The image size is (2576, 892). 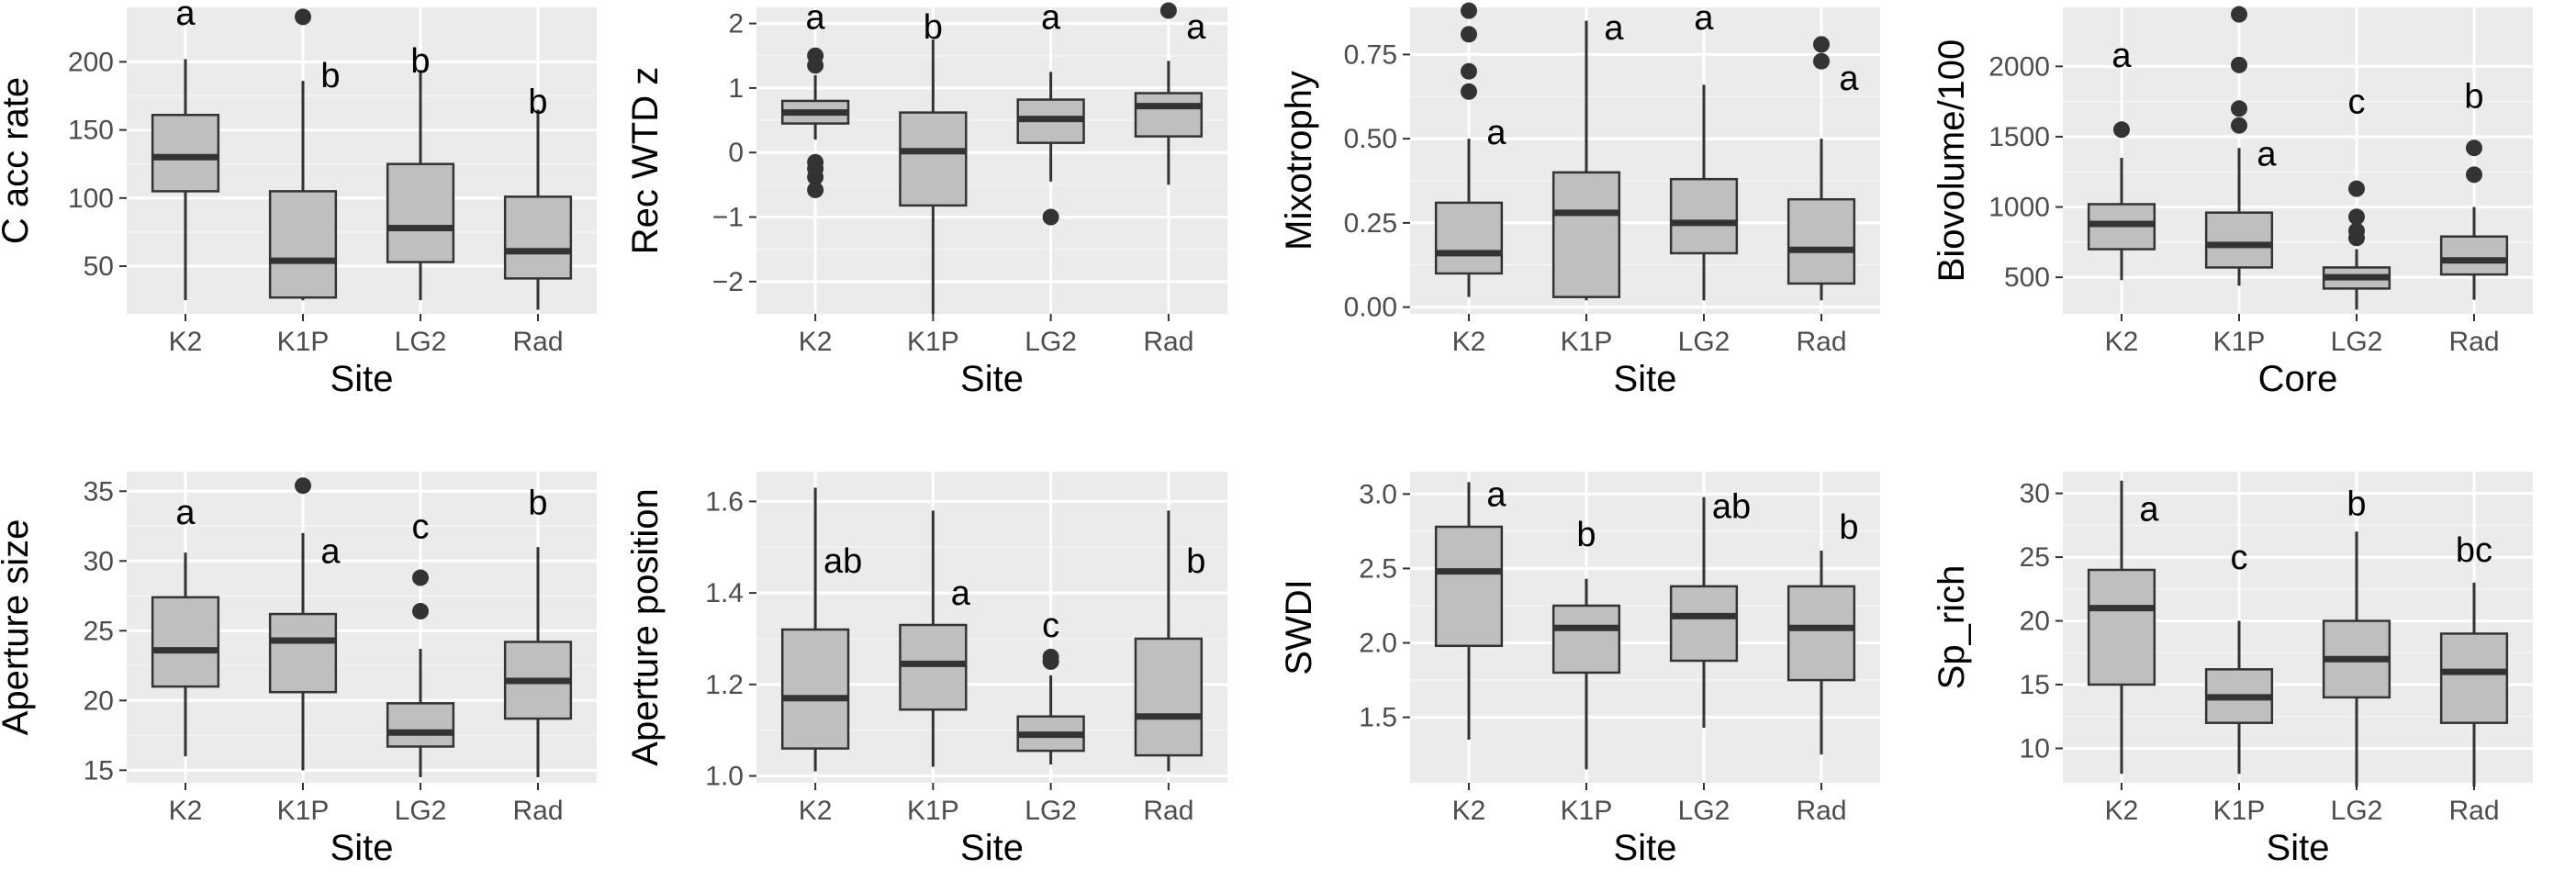 I want to click on x-axis-title: Core, so click(x=2298, y=379).